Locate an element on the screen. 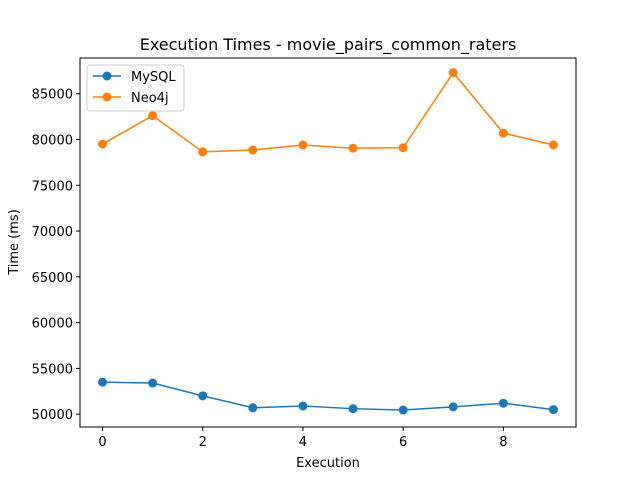 This screenshot has height=480, width=640. y-axis: 50000 55000 60000 65000 70000 75000 80000 85000 is located at coordinates (56, 255).